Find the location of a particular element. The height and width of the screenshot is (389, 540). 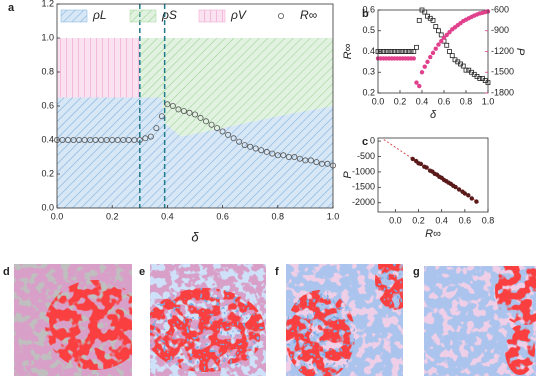

panel-label: b is located at coordinates (365, 14).